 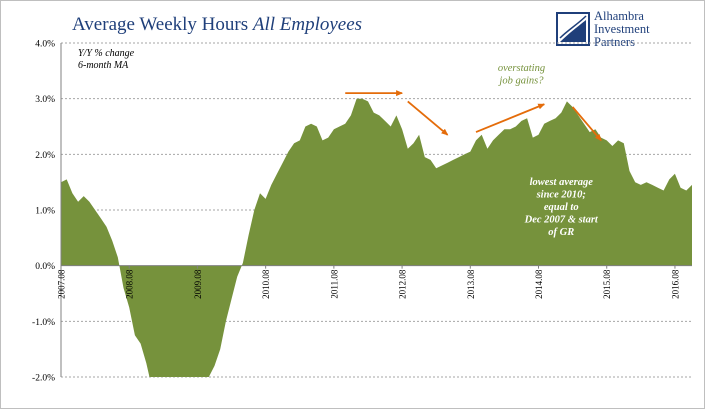 I want to click on x-tick-label: 2009.08, so click(x=198, y=284).